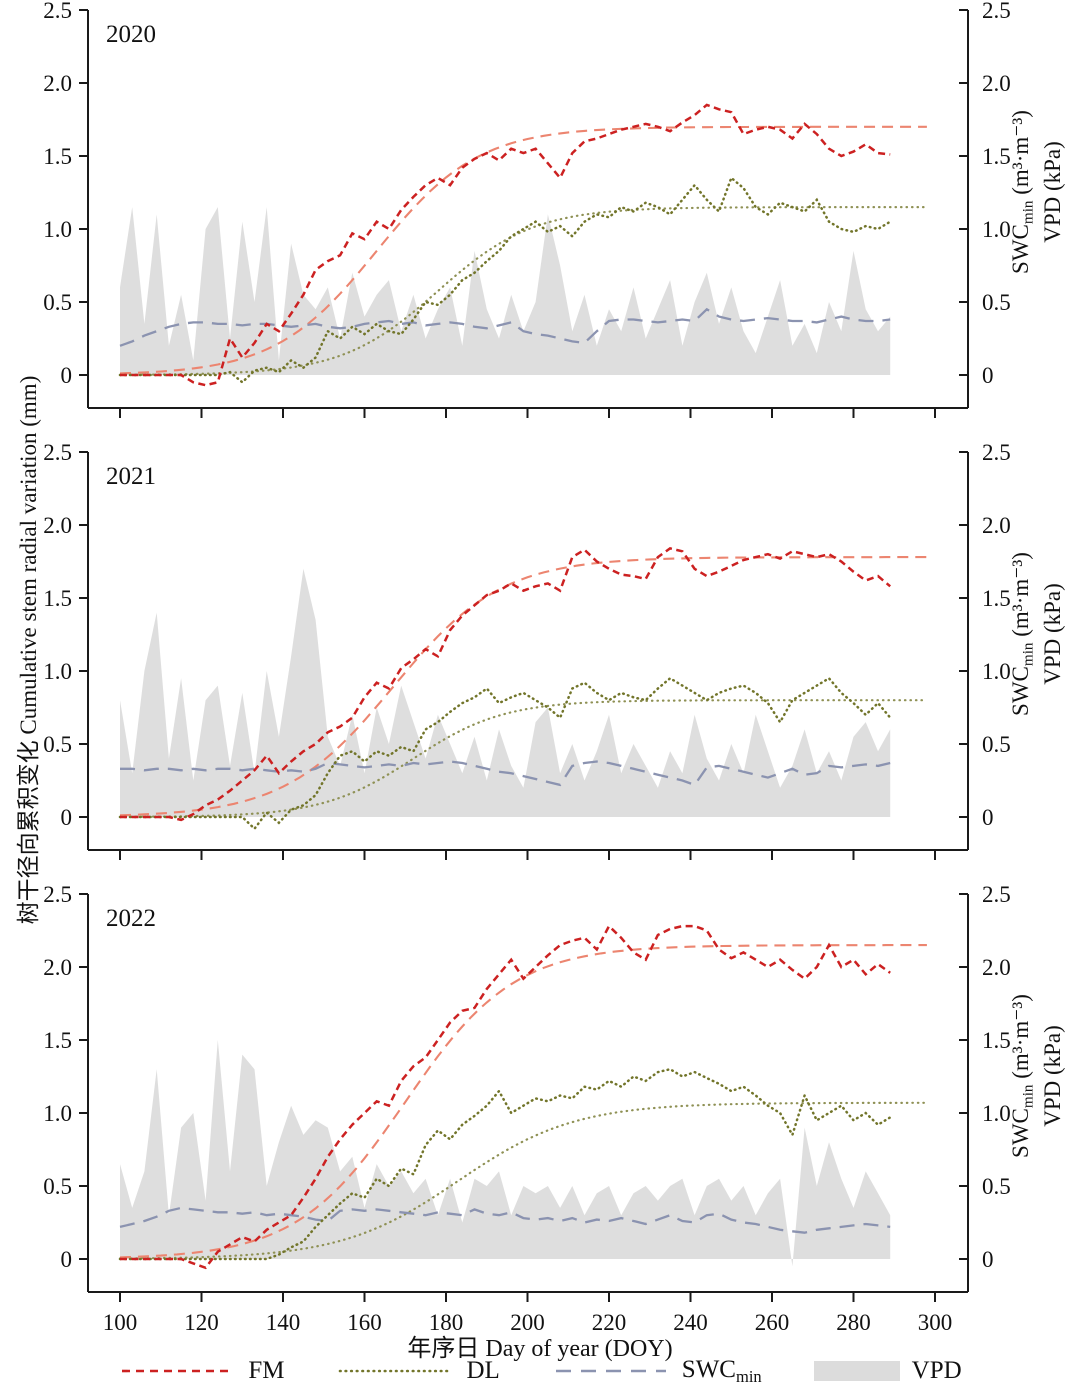 Image resolution: width=1080 pixels, height=1398 pixels. I want to click on y-axis-label-right-2021: SWCmin (m³·m⁻³) VPD (kPa), so click(1037, 634).